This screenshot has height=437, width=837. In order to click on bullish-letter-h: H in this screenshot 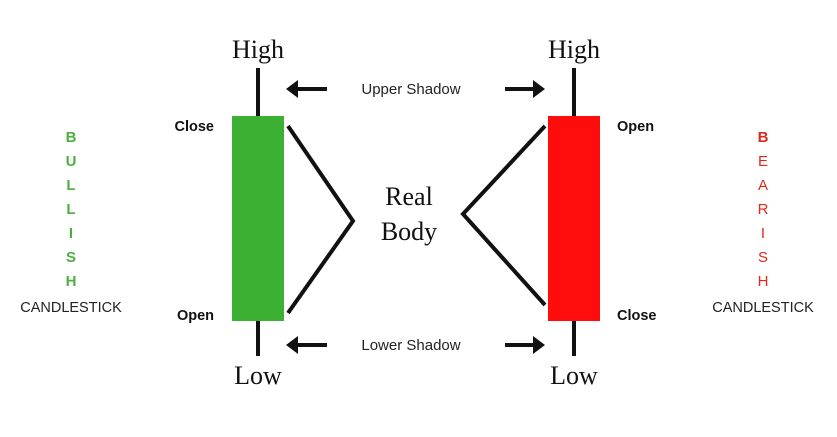, I will do `click(71, 281)`.